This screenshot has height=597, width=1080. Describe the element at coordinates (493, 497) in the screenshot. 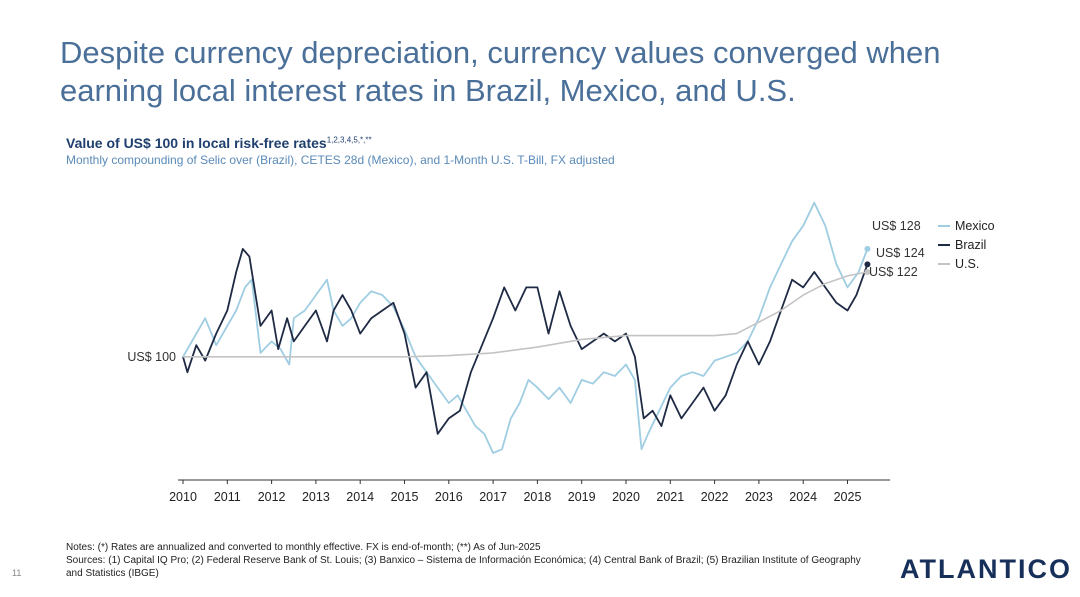

I see `x-tick-label: 2017` at that location.